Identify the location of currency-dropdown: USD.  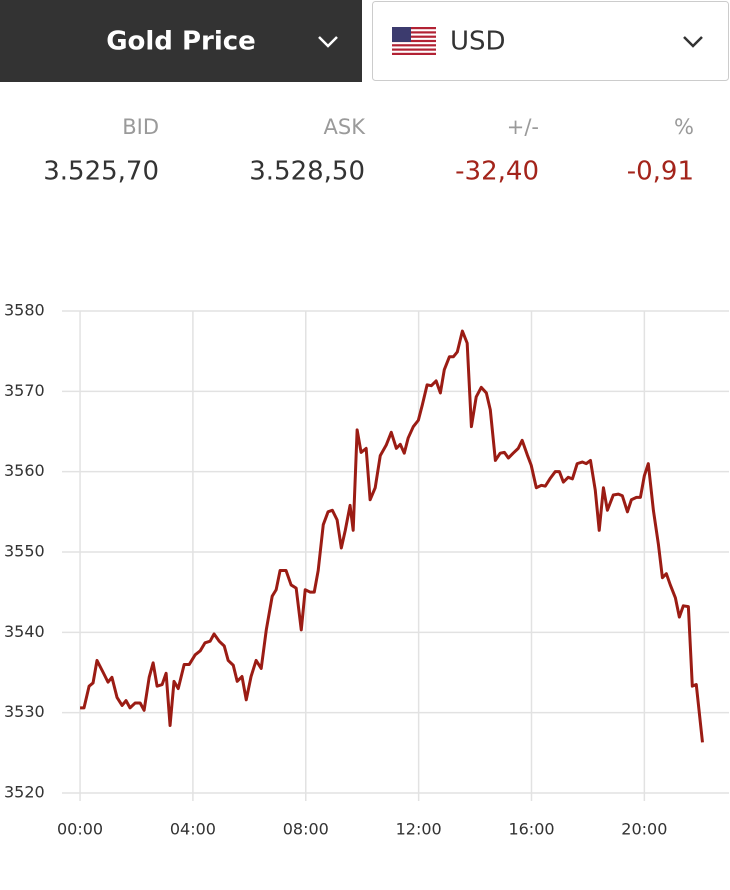
(550, 41).